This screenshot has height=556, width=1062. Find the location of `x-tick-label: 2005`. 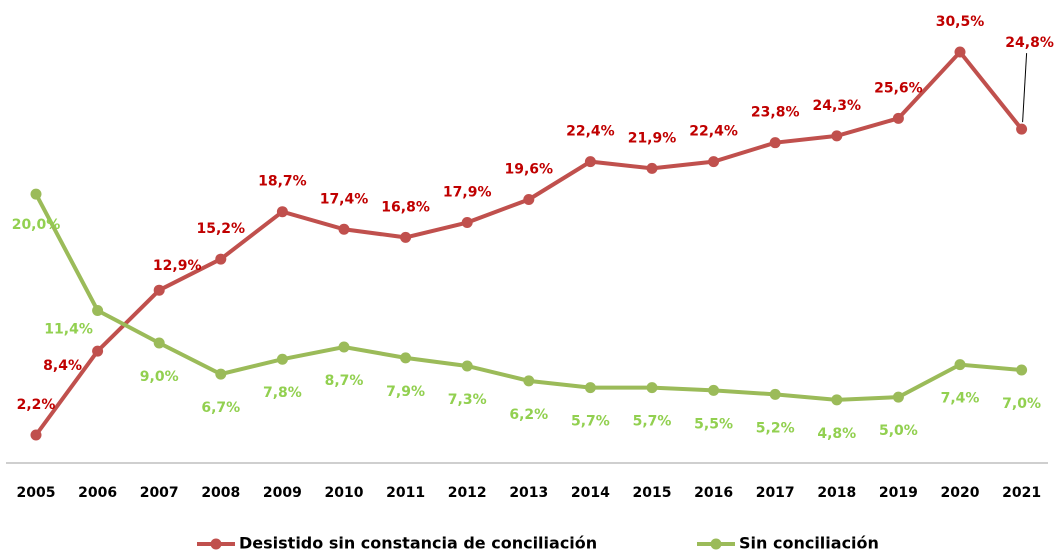

x-tick-label: 2005 is located at coordinates (36, 493).